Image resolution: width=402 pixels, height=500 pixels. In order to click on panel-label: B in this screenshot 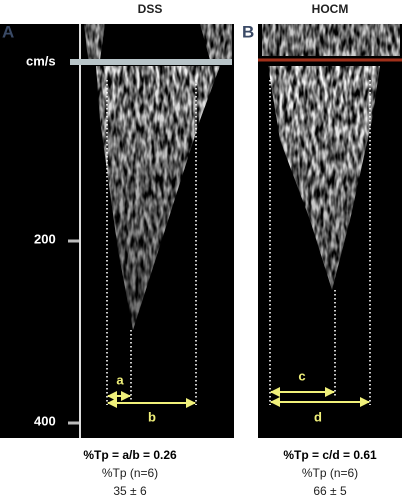, I will do `click(248, 31)`.